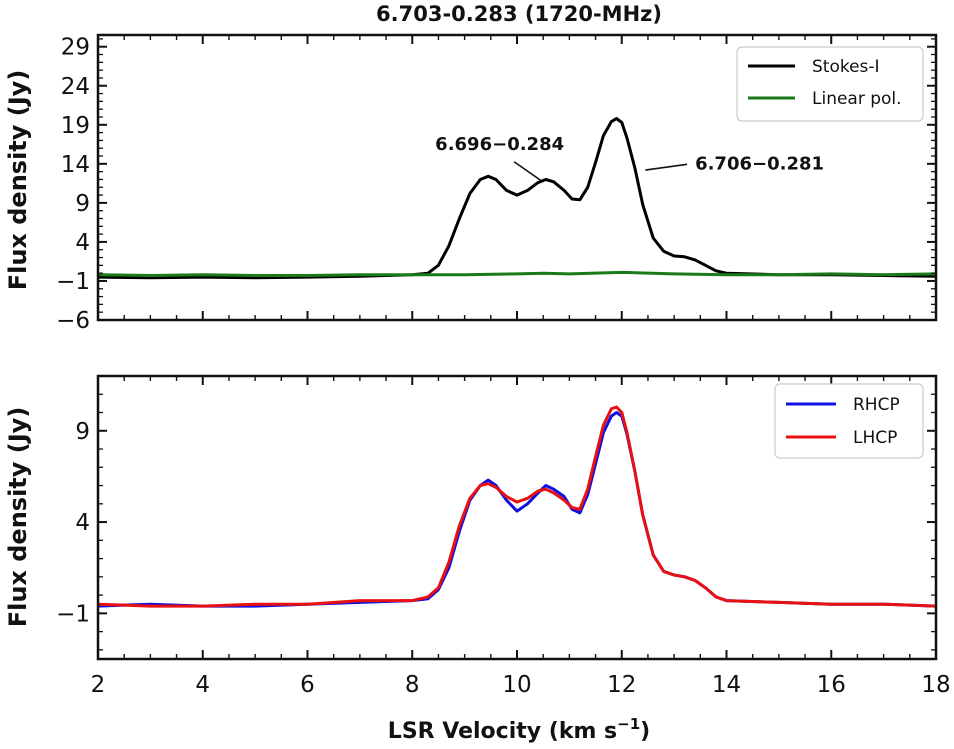 This screenshot has height=749, width=954. Describe the element at coordinates (830, 84) in the screenshot. I see `top-legend: Stokes-I Linear pol.` at that location.